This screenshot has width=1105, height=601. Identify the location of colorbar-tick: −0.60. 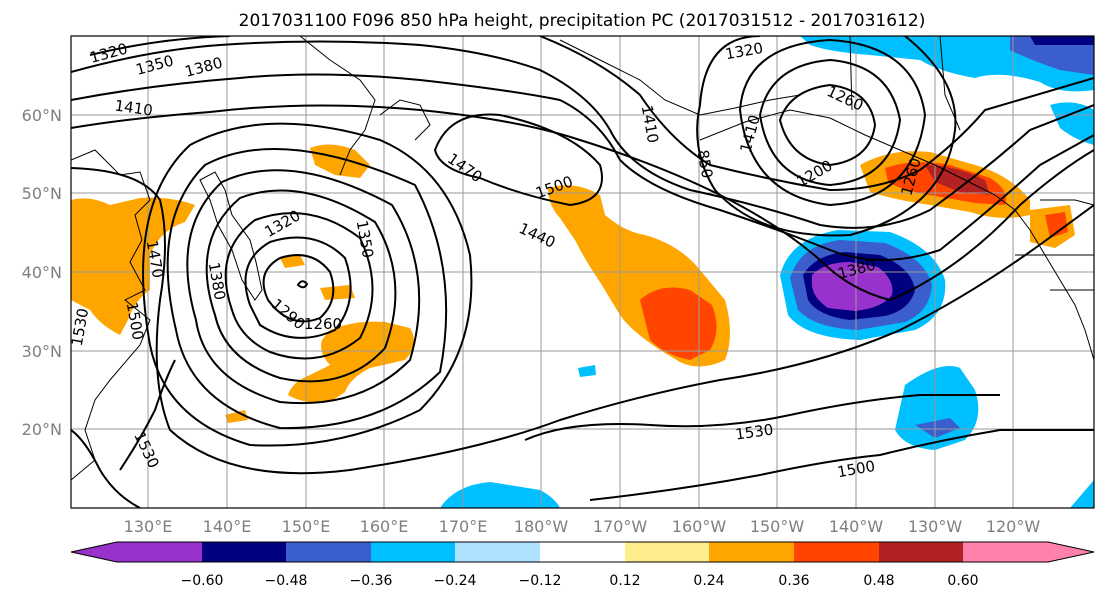
(202, 581).